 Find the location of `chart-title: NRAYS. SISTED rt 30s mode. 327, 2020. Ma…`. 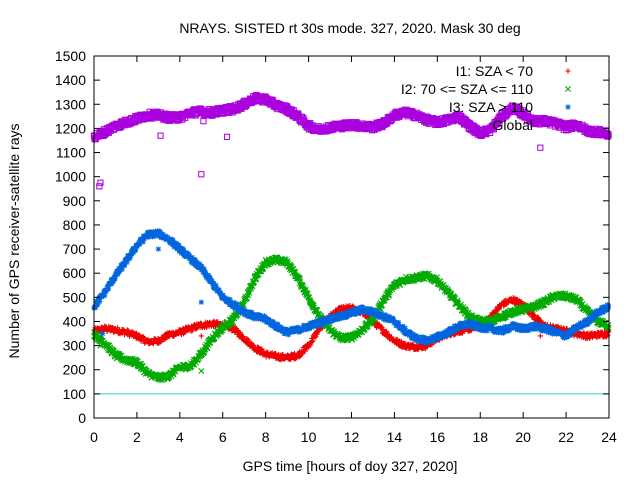

chart-title: NRAYS. SISTED rt 30s mode. 327, 2020. Ma… is located at coordinates (349, 28).